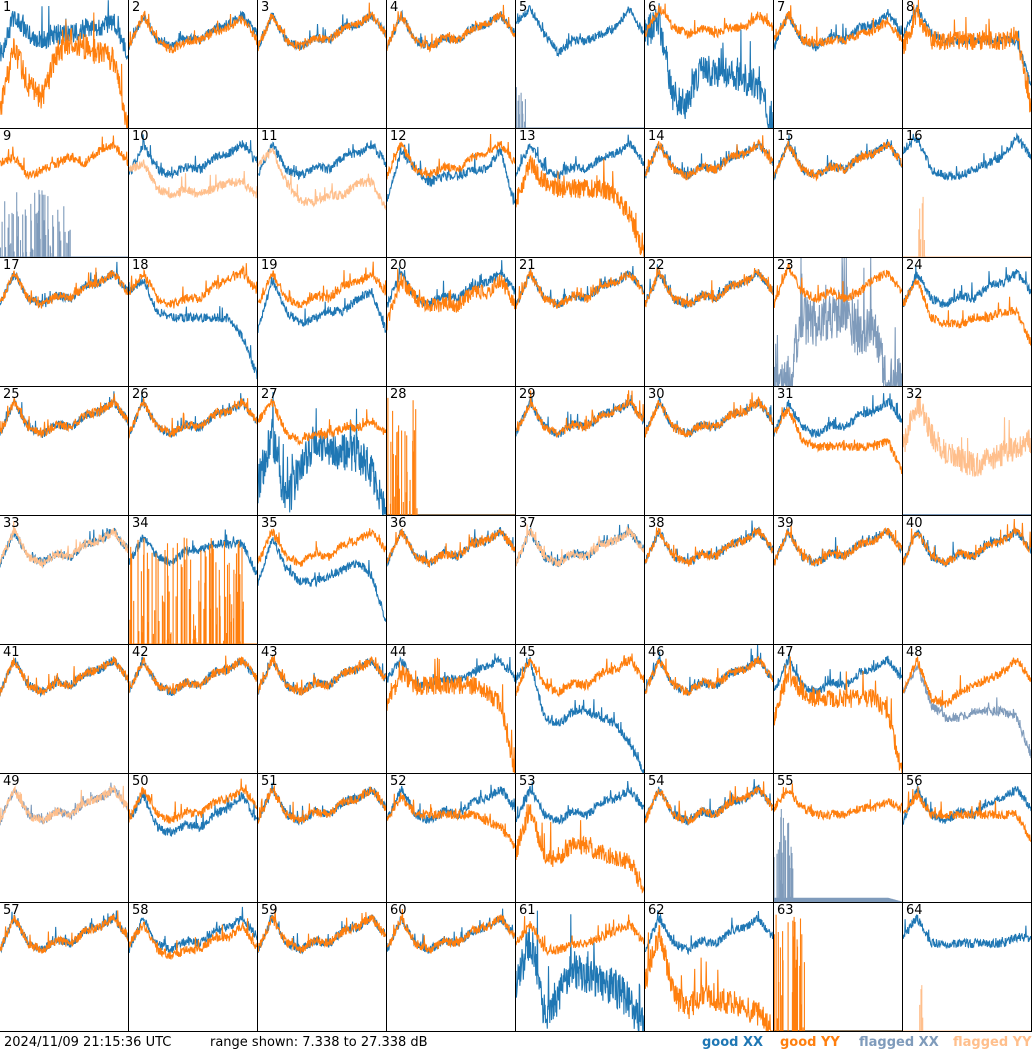  I want to click on panel-21: 21, so click(580, 322).